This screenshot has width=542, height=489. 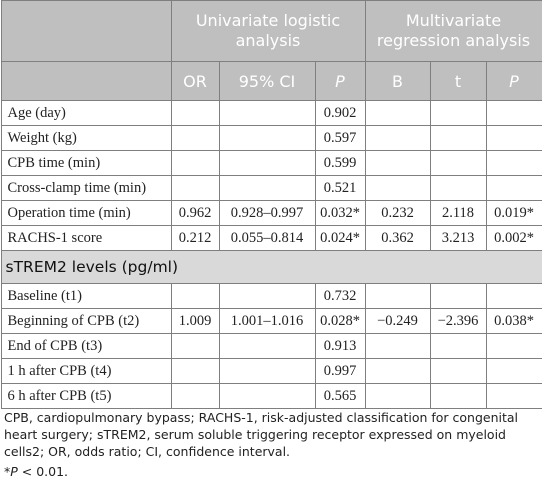 I want to click on col-header-t: t, so click(x=458, y=81).